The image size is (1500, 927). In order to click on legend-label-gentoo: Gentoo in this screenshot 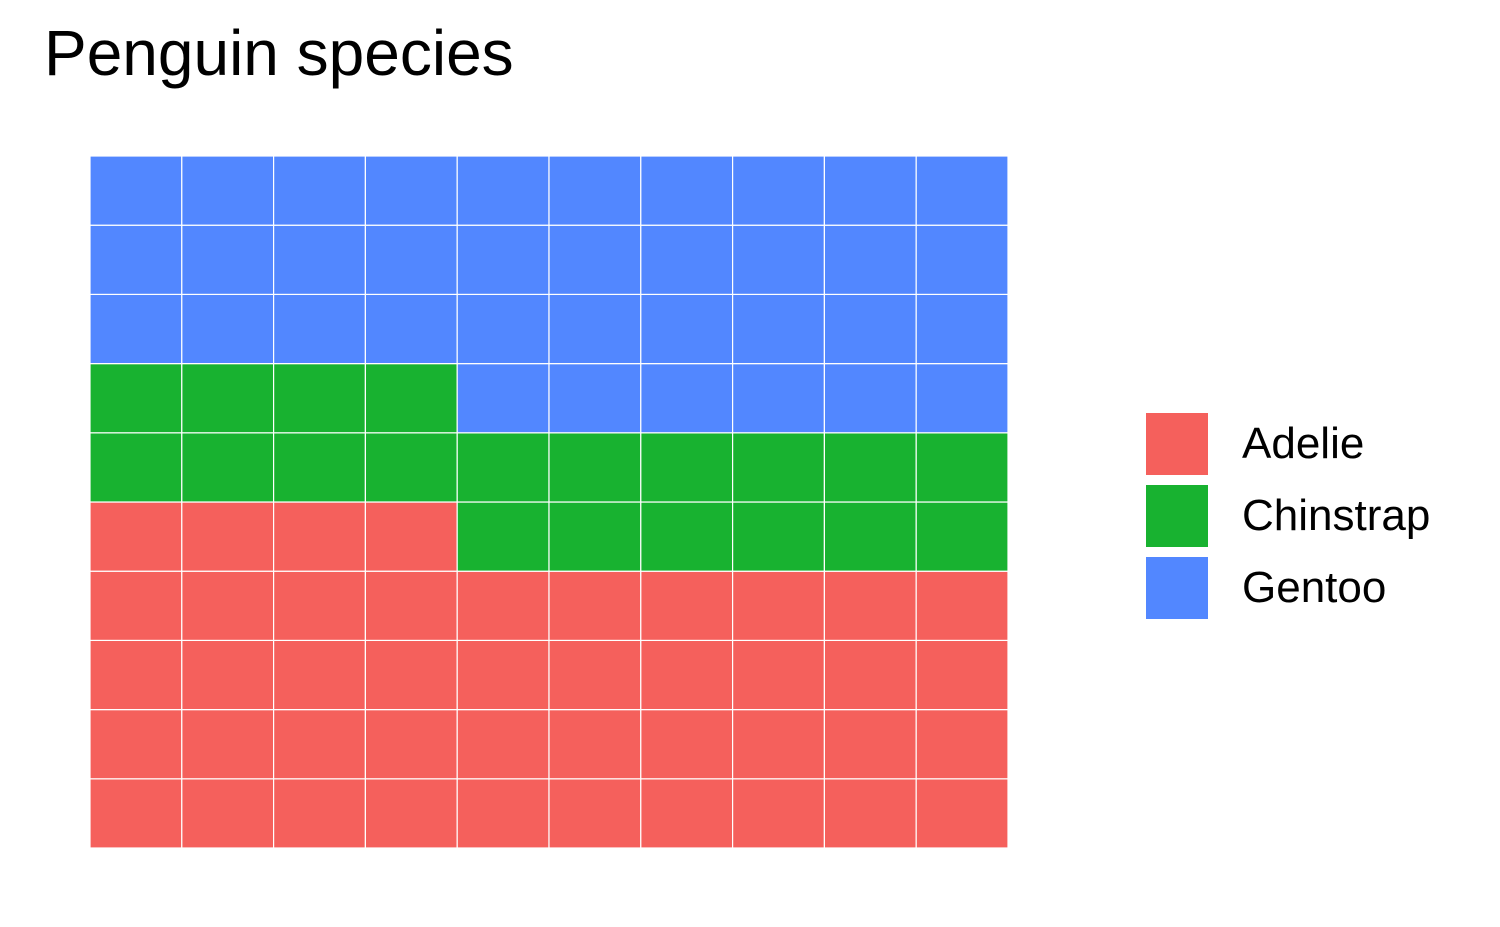, I will do `click(1314, 587)`.